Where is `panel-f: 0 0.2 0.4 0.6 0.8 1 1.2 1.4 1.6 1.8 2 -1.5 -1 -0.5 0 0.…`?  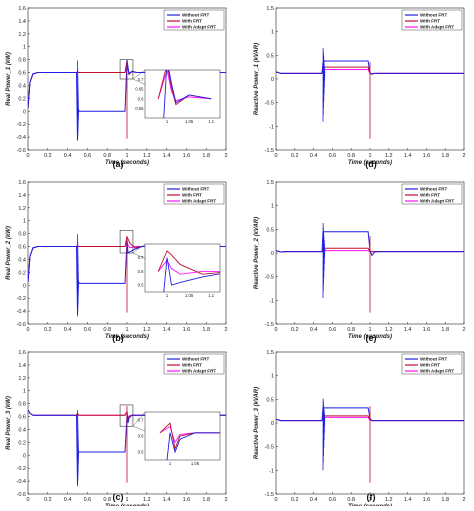
panel-f: 0 0.2 0.4 0.6 0.8 1 1.2 1.4 1.6 1.8 2 -1.5 -1 -0.5 0 0.… is located at coordinates (360, 430).